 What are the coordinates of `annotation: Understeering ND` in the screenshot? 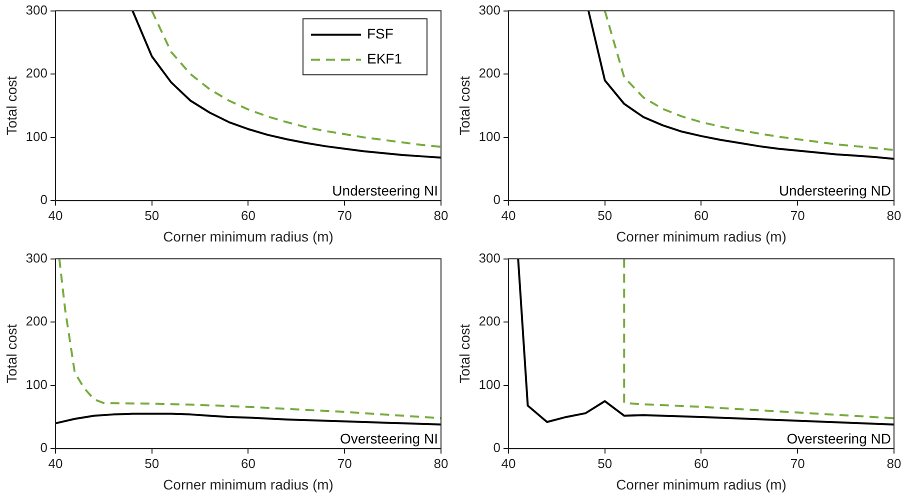 It's located at (834, 190).